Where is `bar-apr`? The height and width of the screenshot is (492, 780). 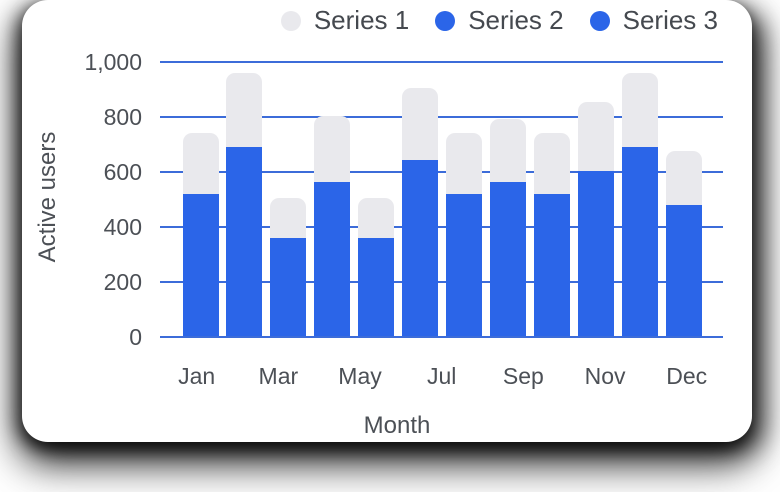 bar-apr is located at coordinates (332, 226).